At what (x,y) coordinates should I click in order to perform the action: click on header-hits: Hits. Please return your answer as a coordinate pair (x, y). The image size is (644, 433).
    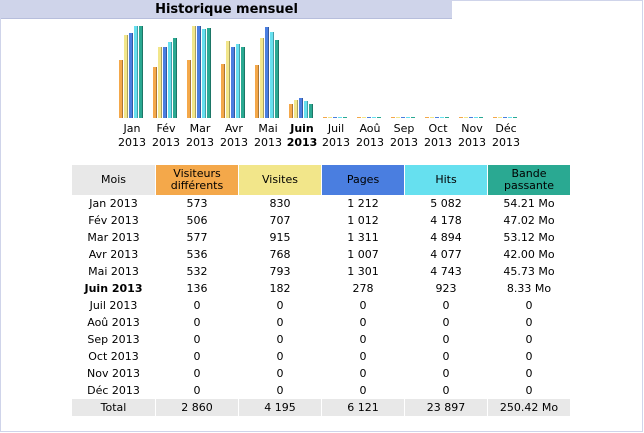
    Looking at the image, I should click on (446, 180).